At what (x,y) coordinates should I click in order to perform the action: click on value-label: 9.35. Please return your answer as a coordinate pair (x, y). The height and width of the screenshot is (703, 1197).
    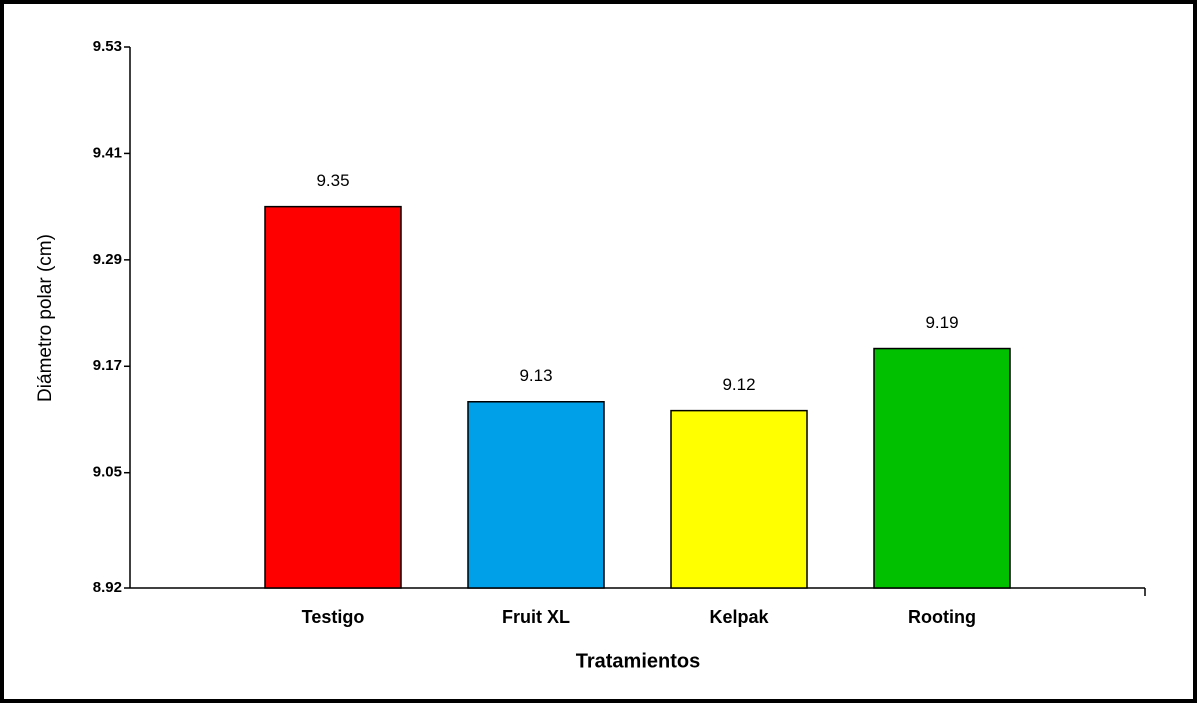
    Looking at the image, I should click on (332, 180).